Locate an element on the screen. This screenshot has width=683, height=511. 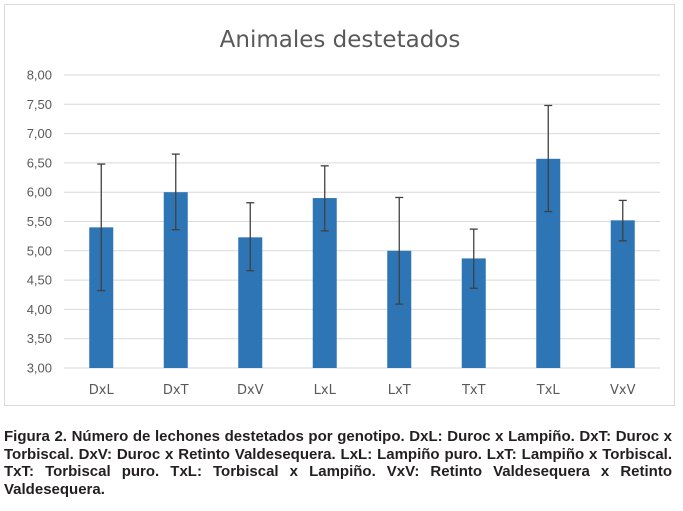
x-category-label: TxT is located at coordinates (473, 390).